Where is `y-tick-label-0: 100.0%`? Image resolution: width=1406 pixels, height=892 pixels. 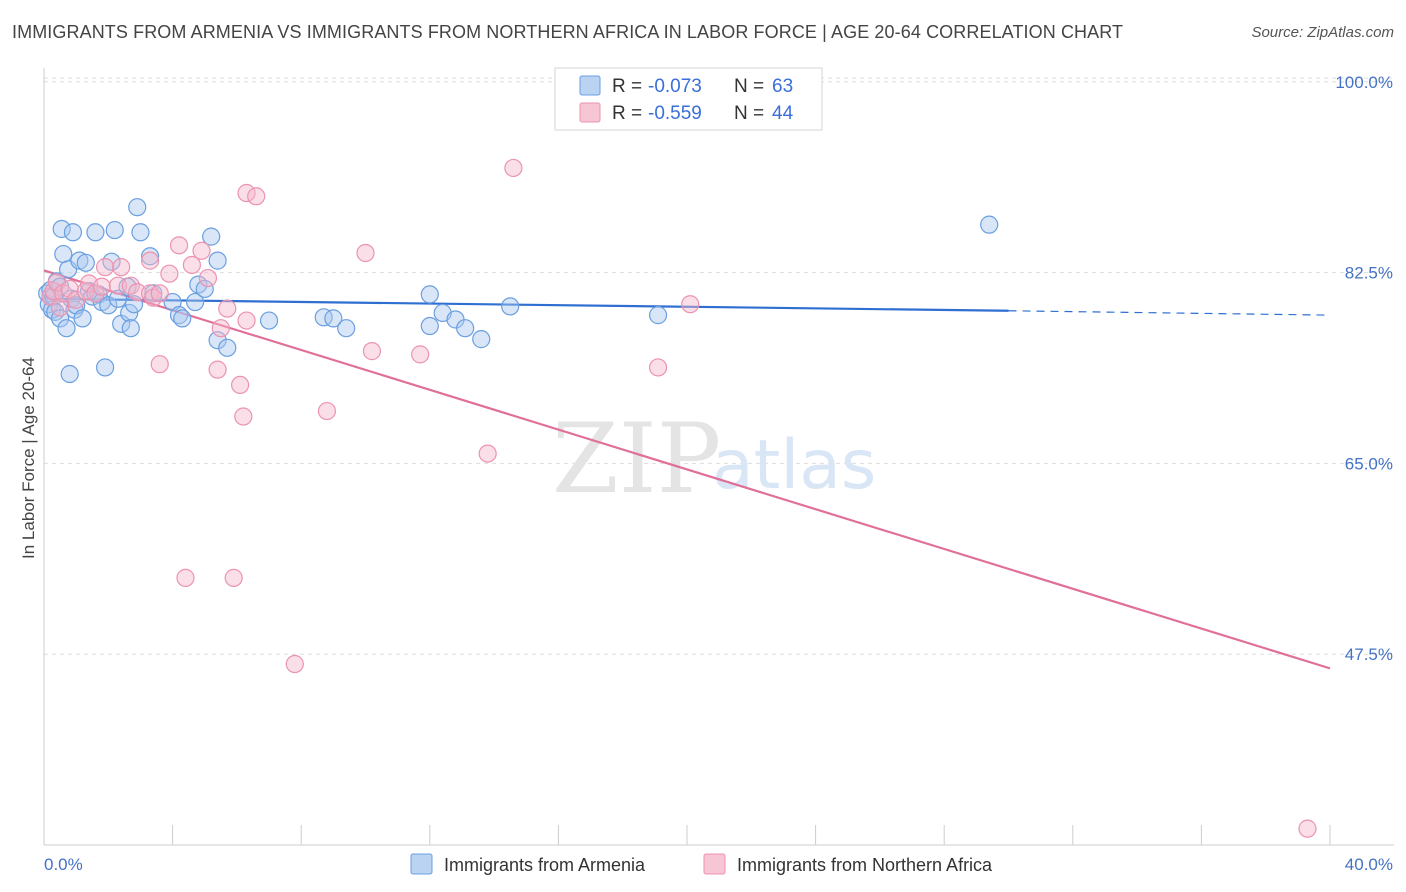 y-tick-label-0: 100.0% is located at coordinates (1364, 82).